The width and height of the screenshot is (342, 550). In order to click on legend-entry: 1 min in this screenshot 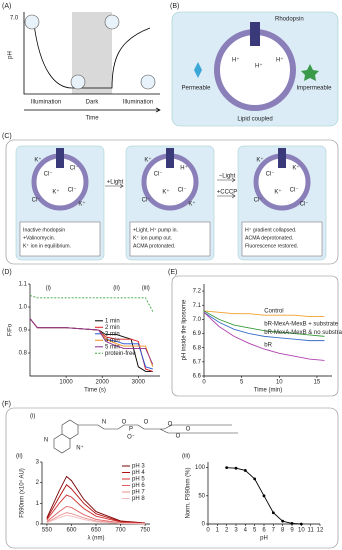, I will do `click(112, 321)`.